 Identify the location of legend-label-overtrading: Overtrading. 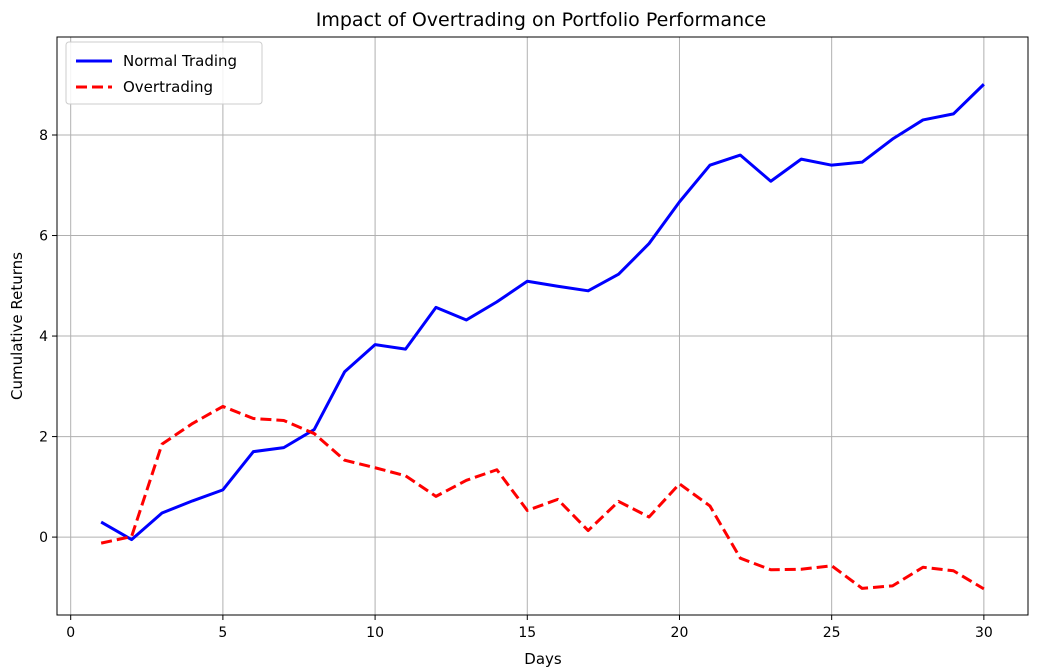
(168, 87).